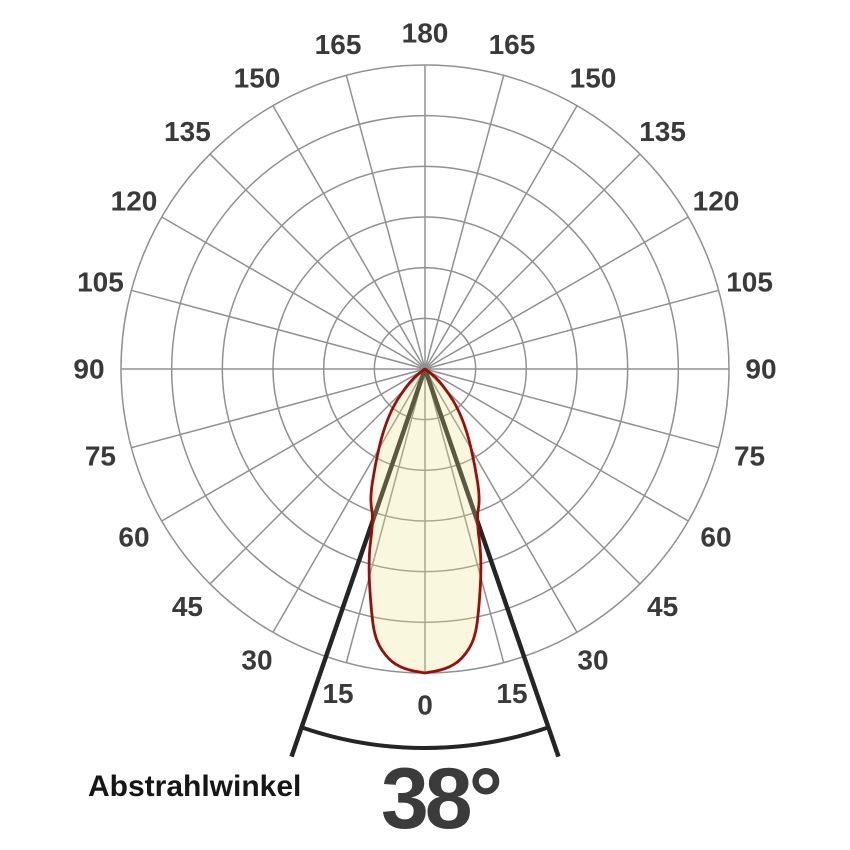 This screenshot has width=850, height=850. Describe the element at coordinates (425, 737) in the screenshot. I see `beam-angle-arc` at that location.